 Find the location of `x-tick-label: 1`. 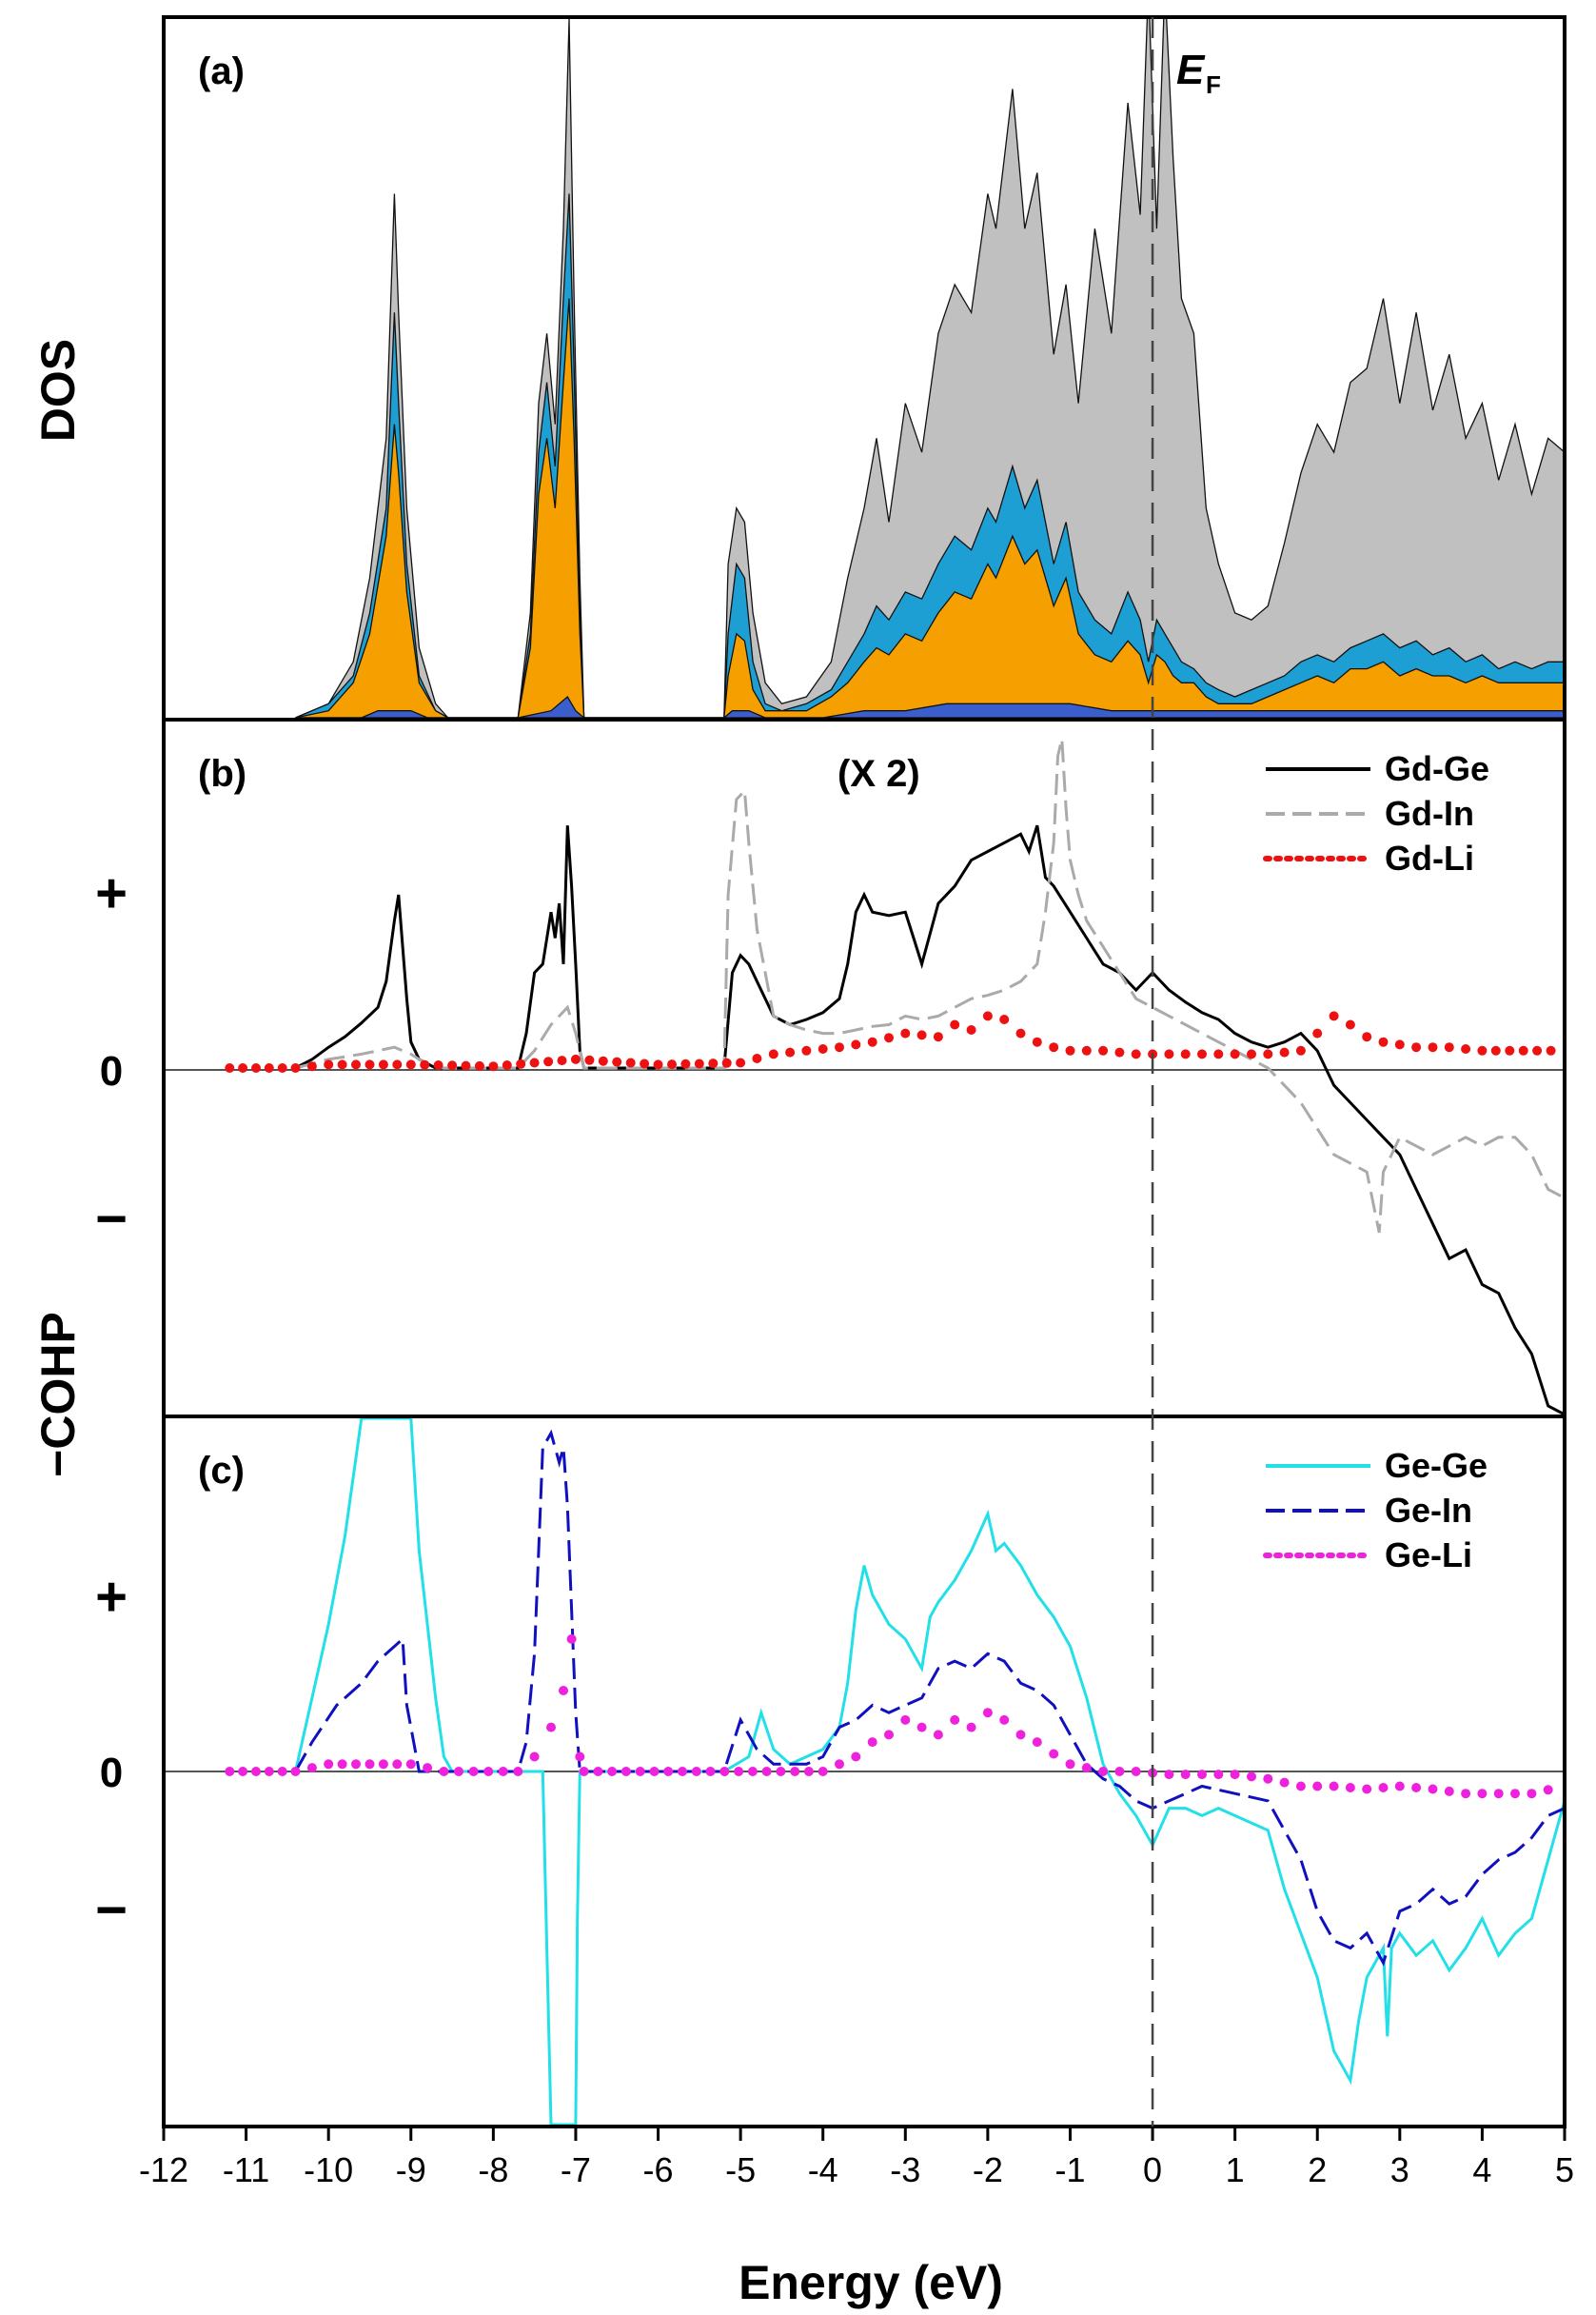

x-tick-label: 1 is located at coordinates (1235, 2169).